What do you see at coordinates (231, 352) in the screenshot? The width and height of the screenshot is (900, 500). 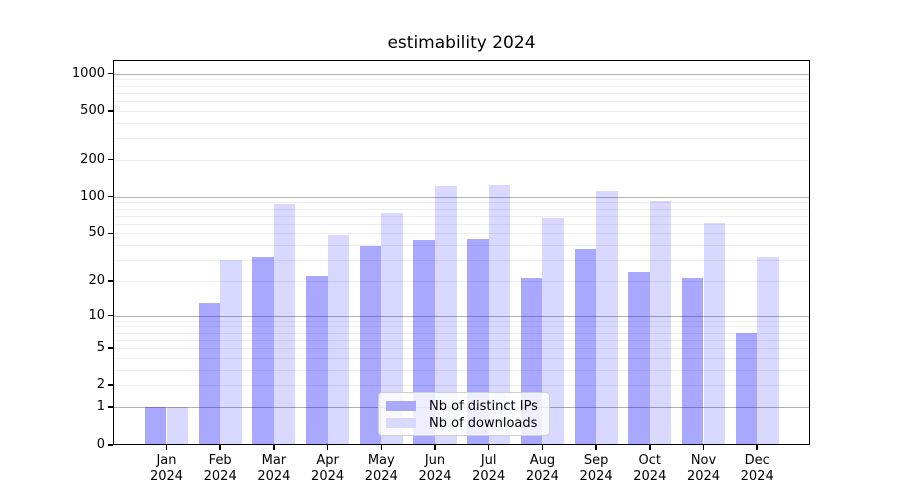 I see `bar-downloads-feb` at bounding box center [231, 352].